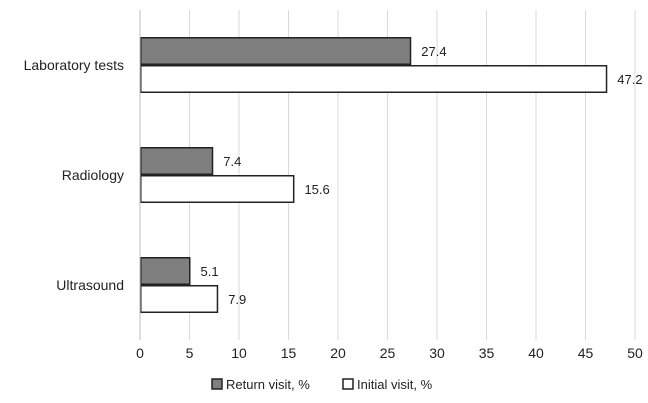  What do you see at coordinates (629, 79) in the screenshot?
I see `data-label: 47.2` at bounding box center [629, 79].